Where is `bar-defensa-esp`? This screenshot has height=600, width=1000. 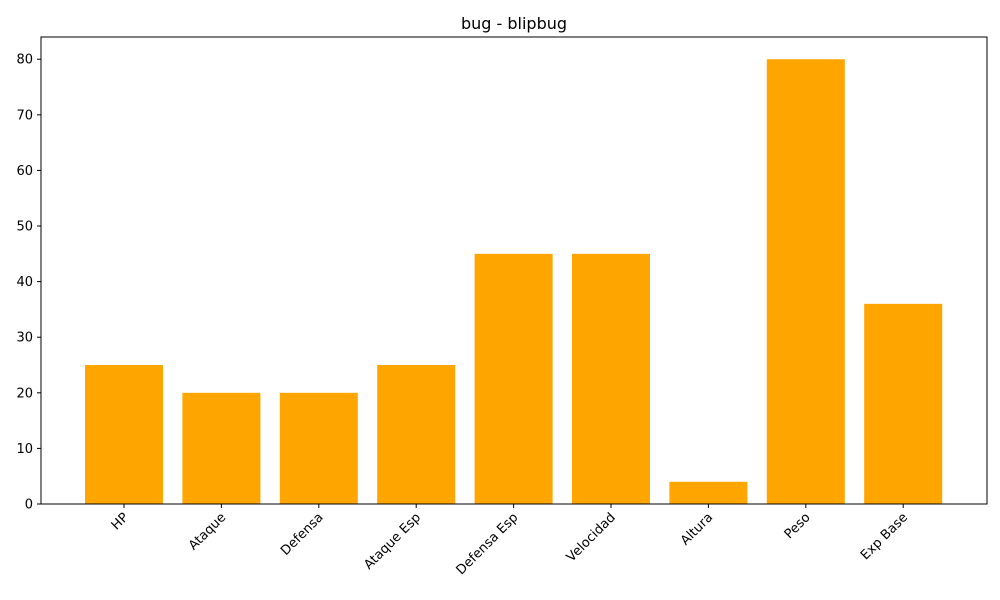 bar-defensa-esp is located at coordinates (513, 378).